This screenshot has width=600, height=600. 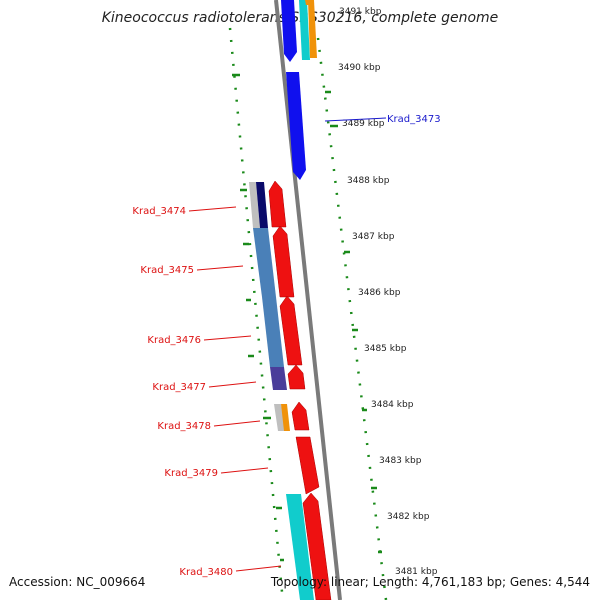 I want to click on scale-label: 3487 kbp, so click(x=373, y=237).